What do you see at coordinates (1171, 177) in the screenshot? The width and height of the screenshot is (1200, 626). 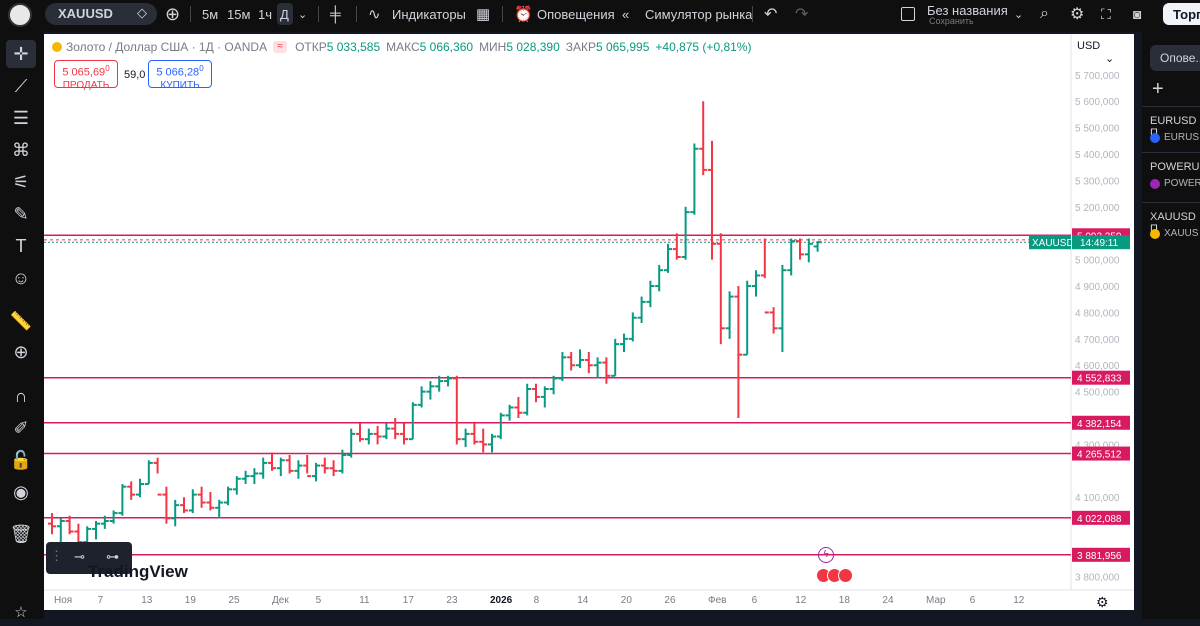 I see `alert-item: POWERUS POWER` at bounding box center [1171, 177].